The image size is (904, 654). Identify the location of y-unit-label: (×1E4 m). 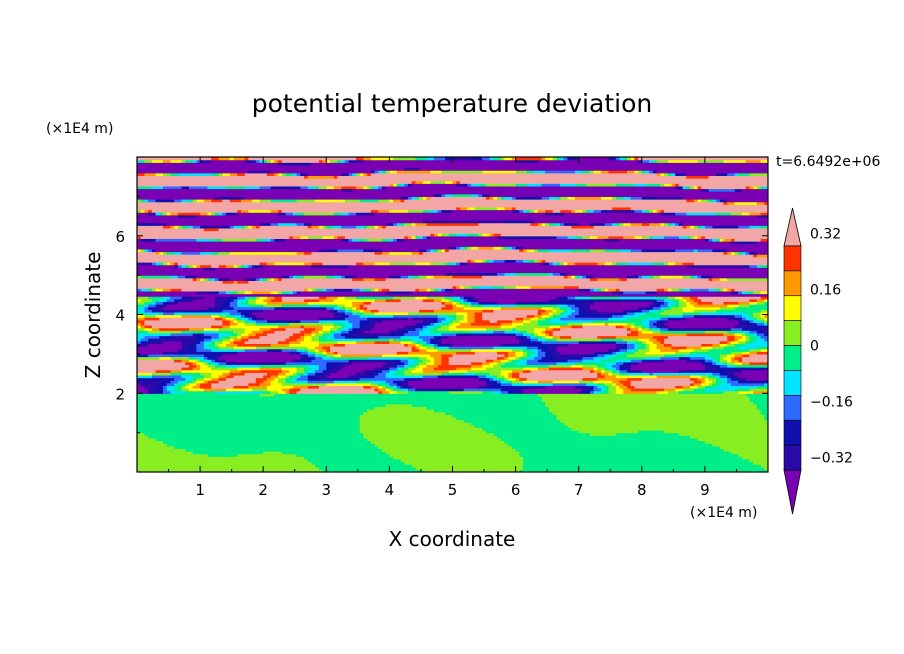
(79, 129).